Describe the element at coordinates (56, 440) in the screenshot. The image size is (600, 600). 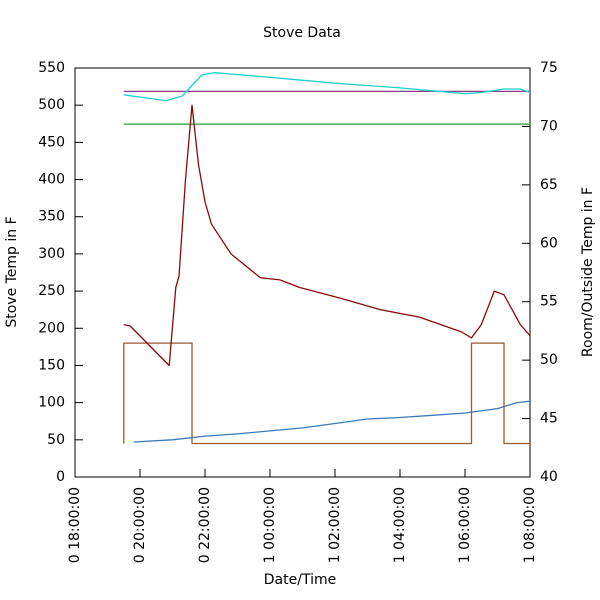
I see `y-tick-label: 50` at that location.